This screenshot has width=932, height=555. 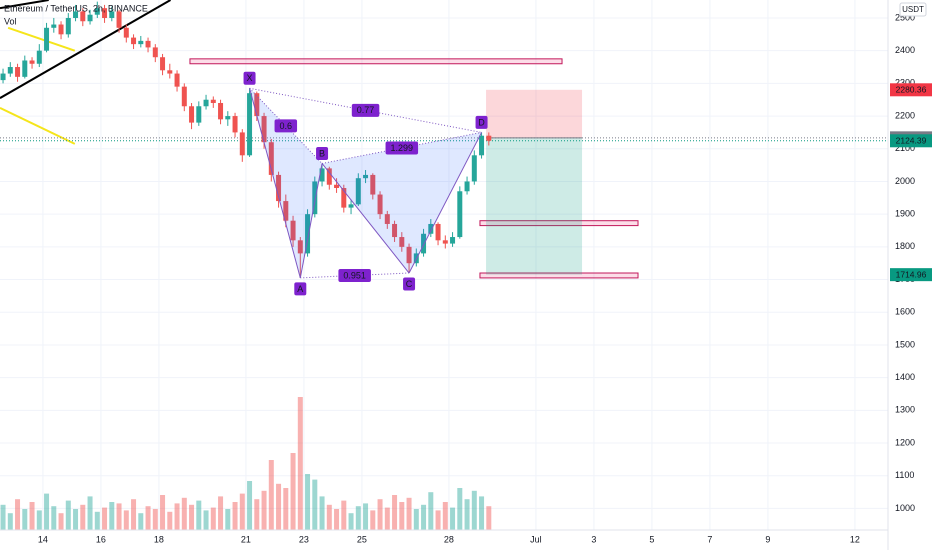 What do you see at coordinates (409, 284) in the screenshot?
I see `point-box` at bounding box center [409, 284].